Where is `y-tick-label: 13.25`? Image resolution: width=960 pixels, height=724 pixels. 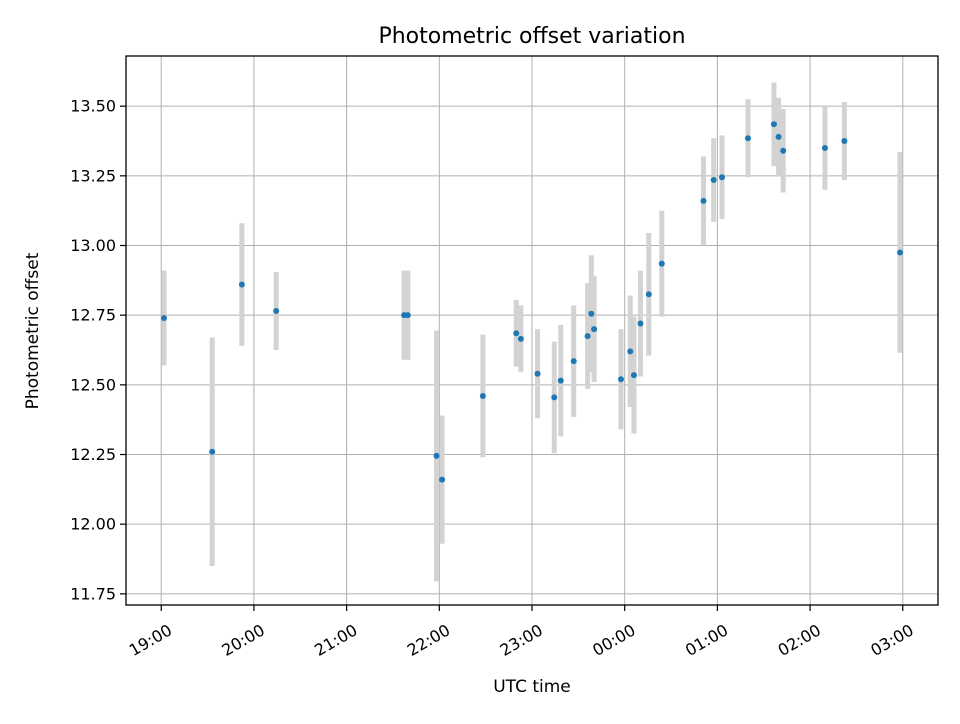
y-tick-label: 13.25 is located at coordinates (93, 175).